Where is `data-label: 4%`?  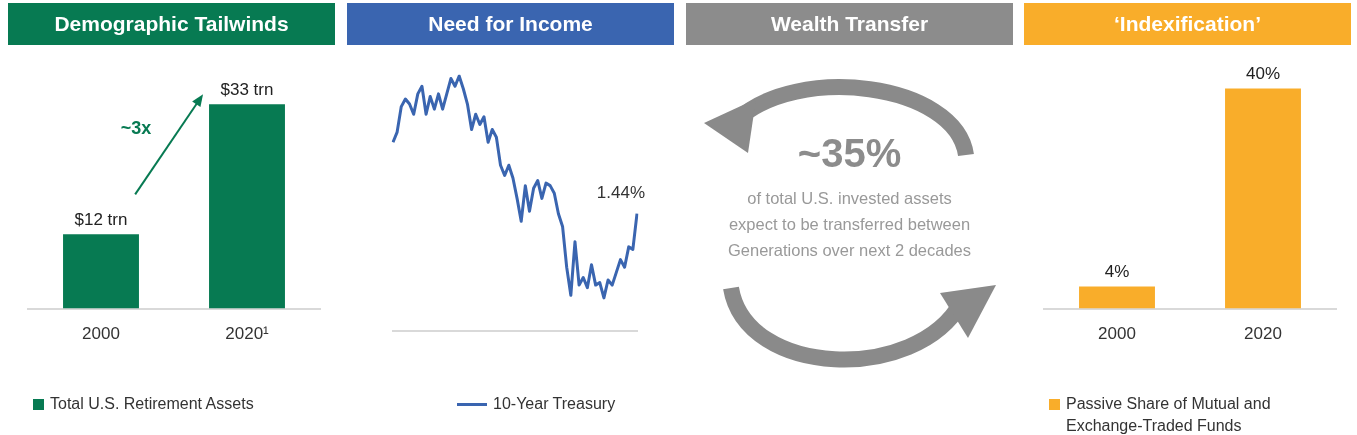 data-label: 4% is located at coordinates (1117, 271).